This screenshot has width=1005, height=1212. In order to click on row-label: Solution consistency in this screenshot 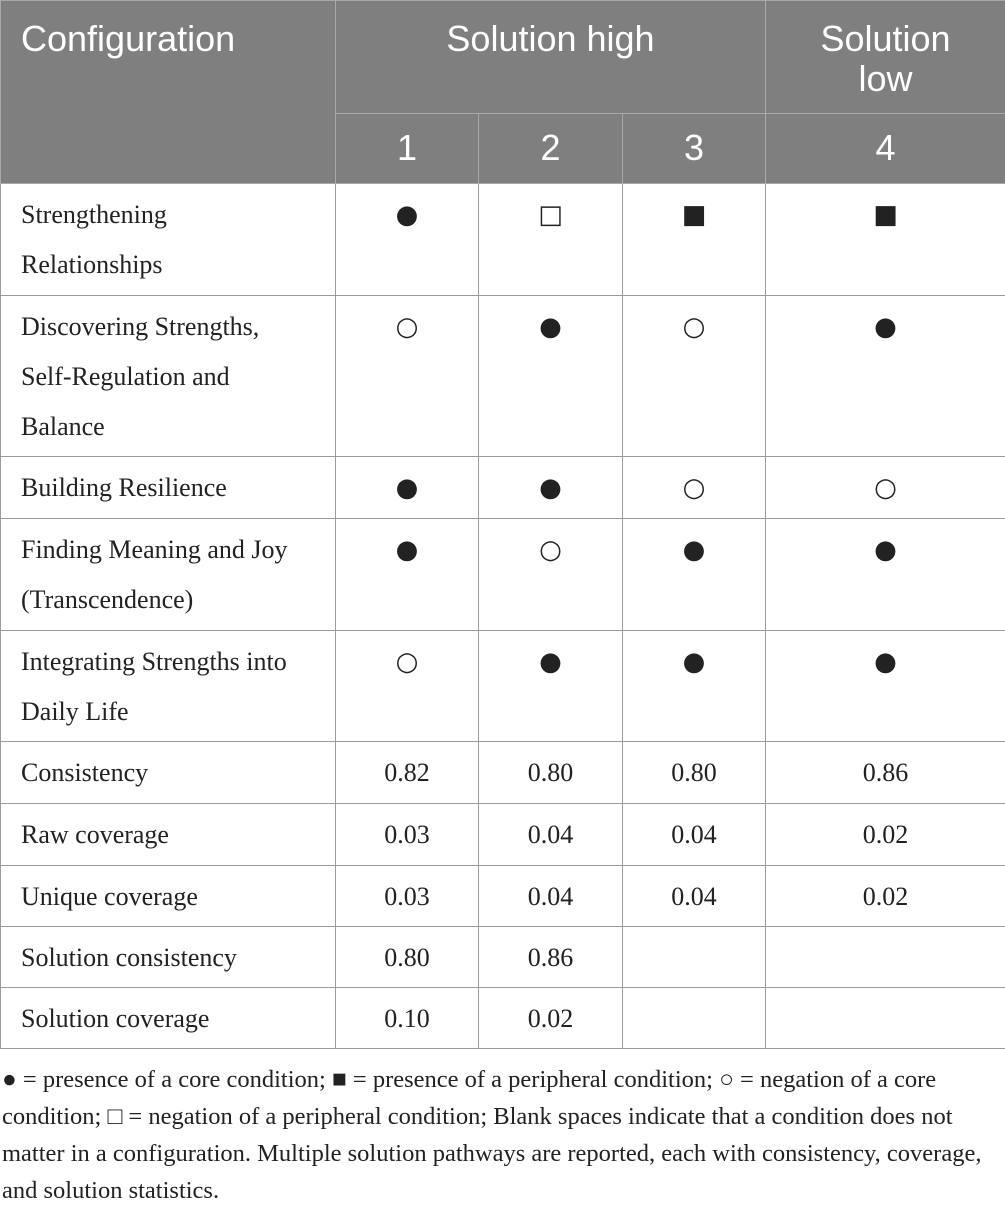, I will do `click(168, 957)`.